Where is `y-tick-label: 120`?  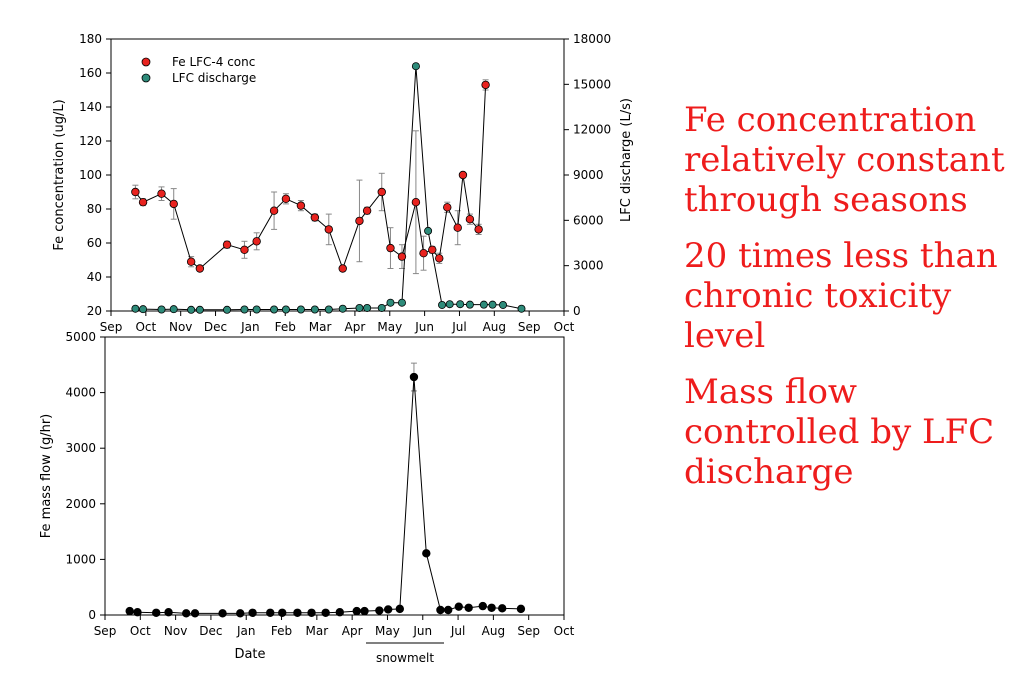 y-tick-label: 120 is located at coordinates (90, 141).